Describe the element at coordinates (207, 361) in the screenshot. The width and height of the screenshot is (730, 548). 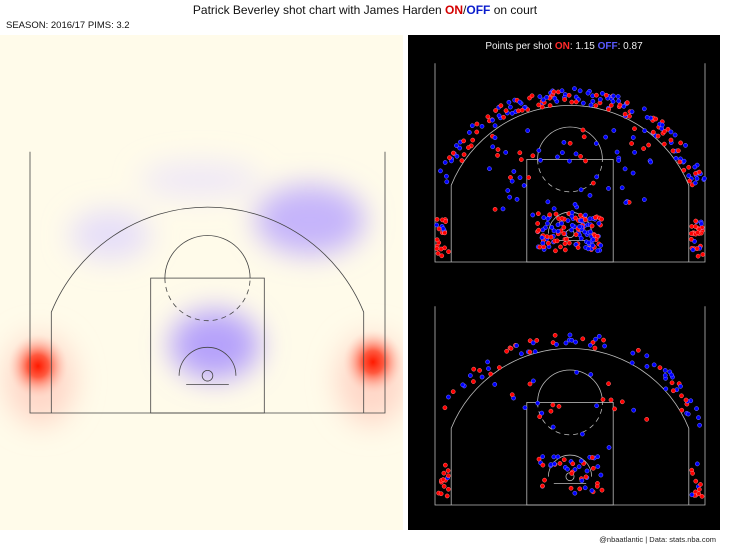
I see `restricted-area` at that location.